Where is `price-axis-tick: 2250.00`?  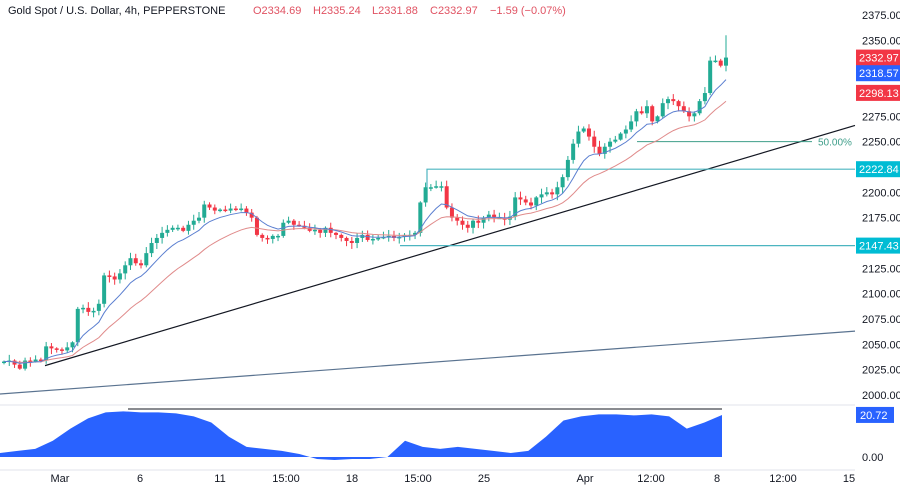
price-axis-tick: 2250.00 is located at coordinates (881, 143).